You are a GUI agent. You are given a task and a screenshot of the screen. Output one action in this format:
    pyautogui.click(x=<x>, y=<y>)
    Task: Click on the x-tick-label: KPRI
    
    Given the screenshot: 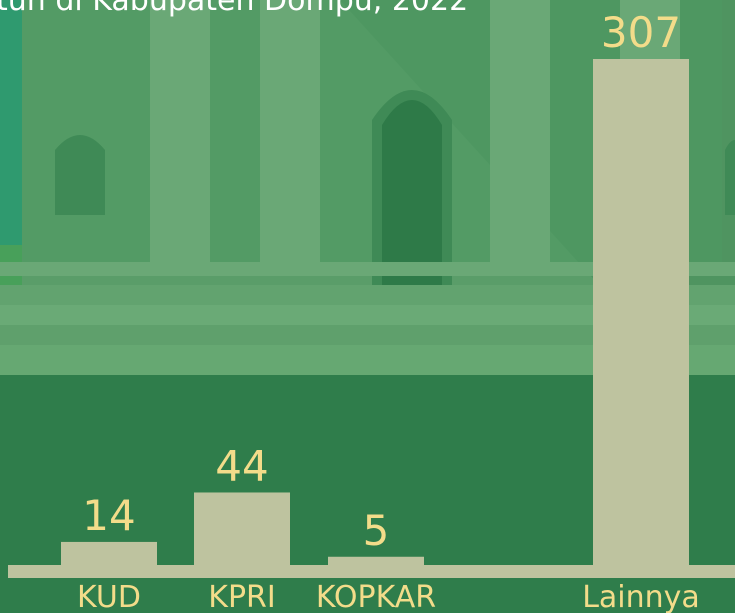 What is the action you would take?
    pyautogui.click(x=241, y=596)
    